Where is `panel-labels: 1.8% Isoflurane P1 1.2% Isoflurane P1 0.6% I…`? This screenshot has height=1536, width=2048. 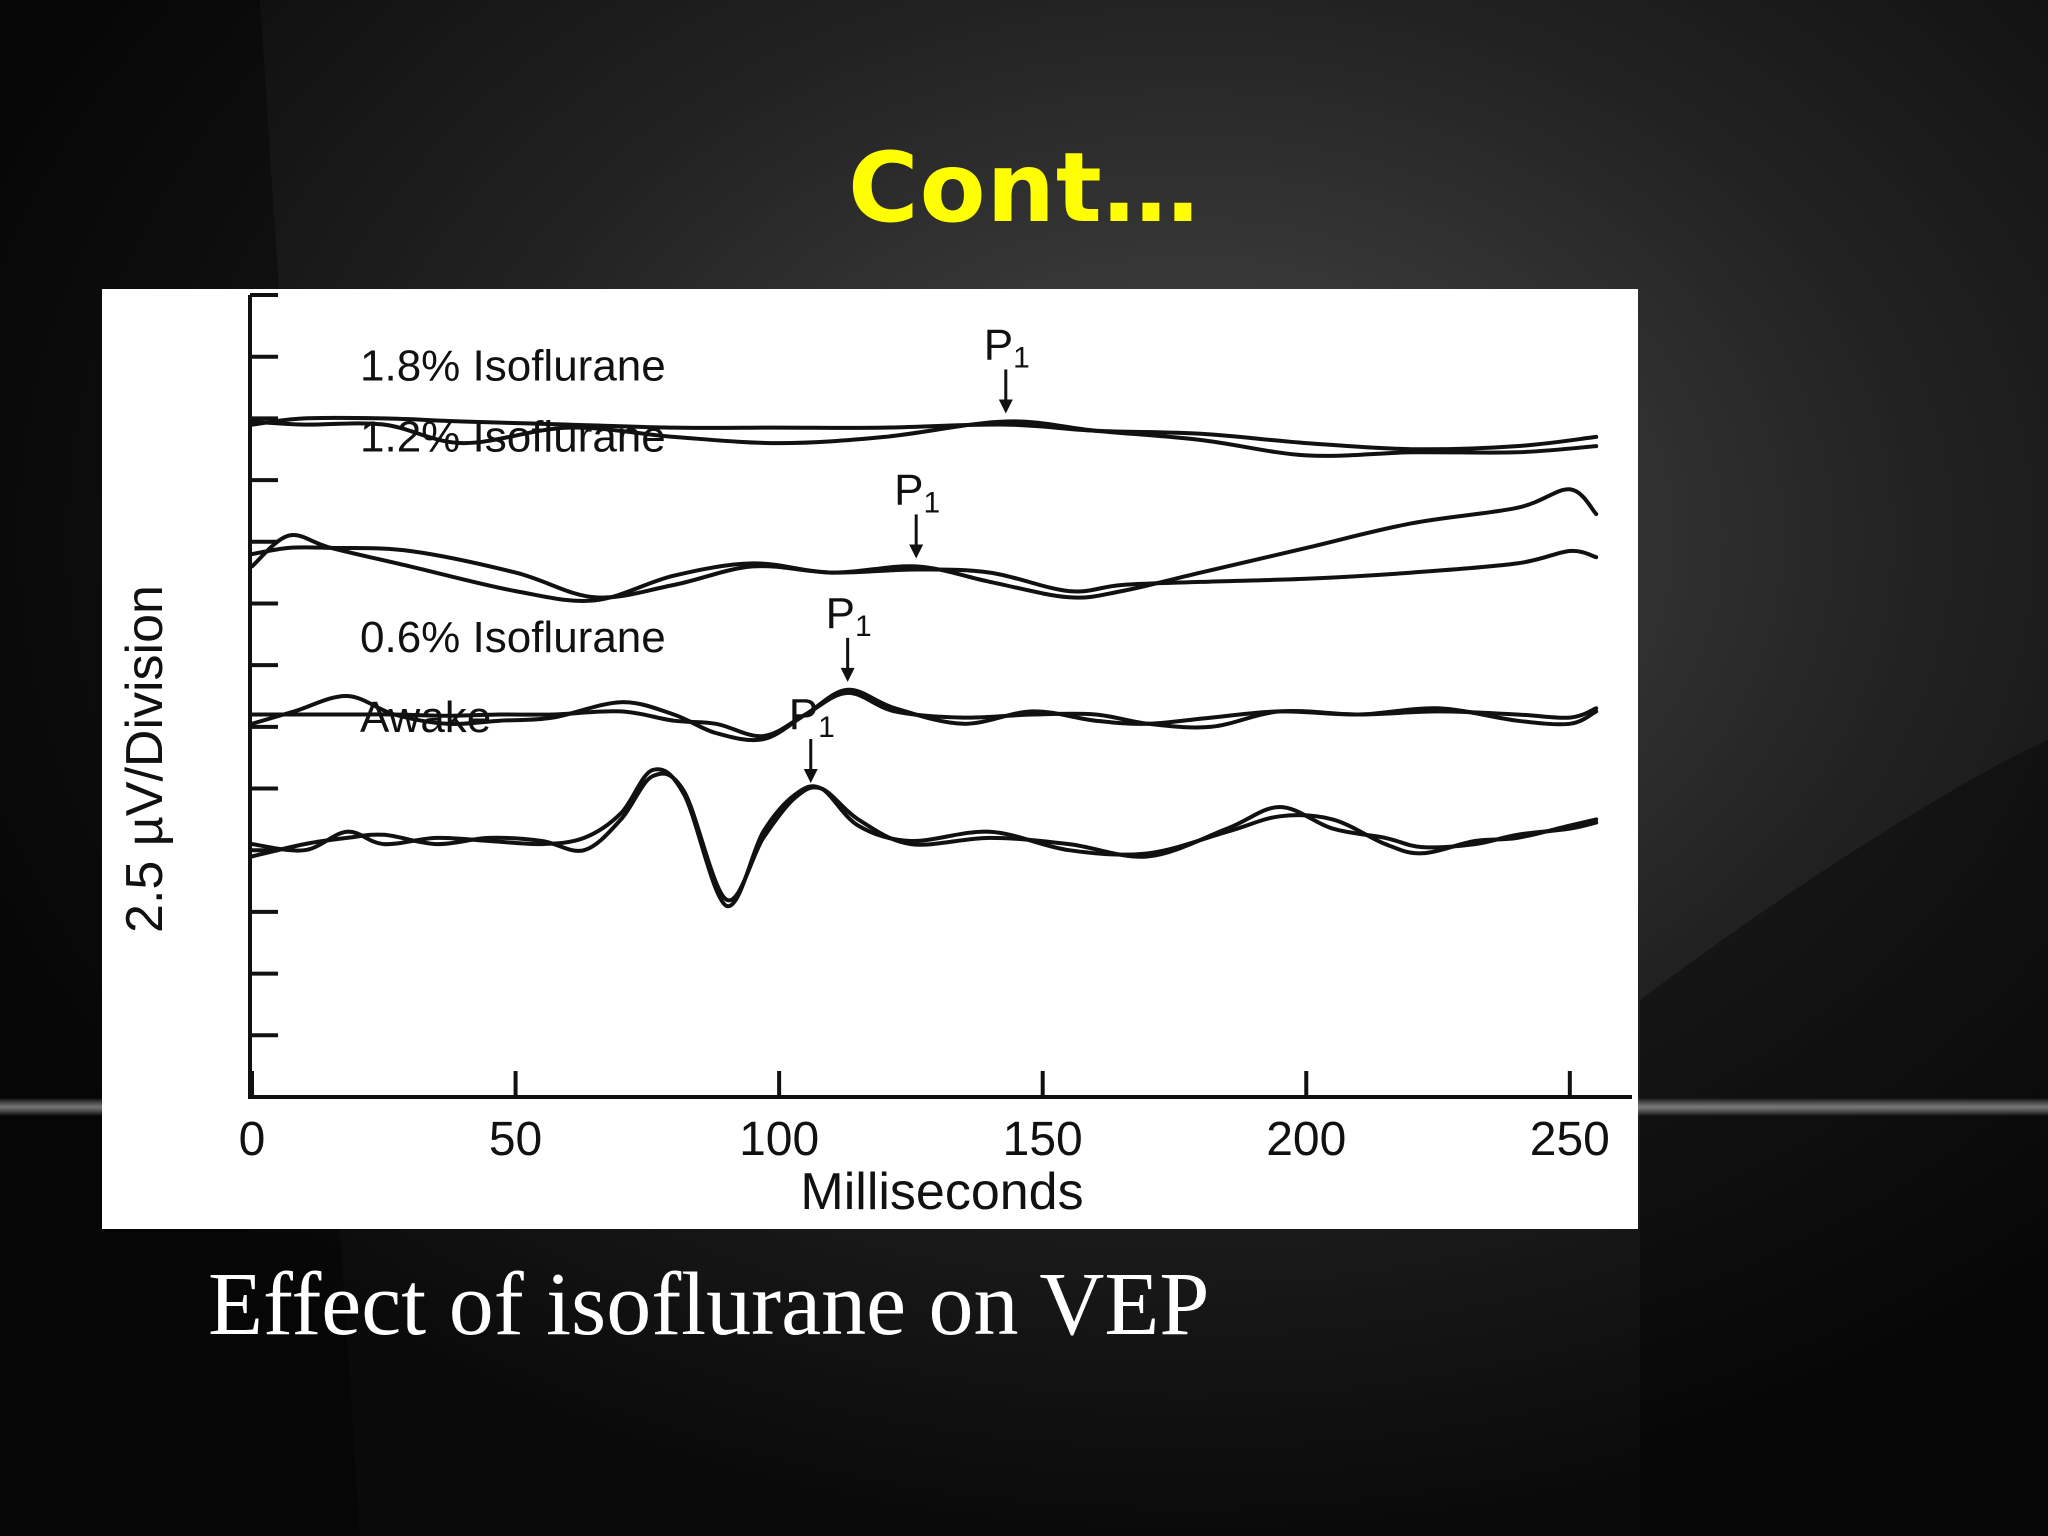 panel-labels: 1.8% Isoflurane P1 1.2% Isoflurane P1 0.6% I… is located at coordinates (695, 552).